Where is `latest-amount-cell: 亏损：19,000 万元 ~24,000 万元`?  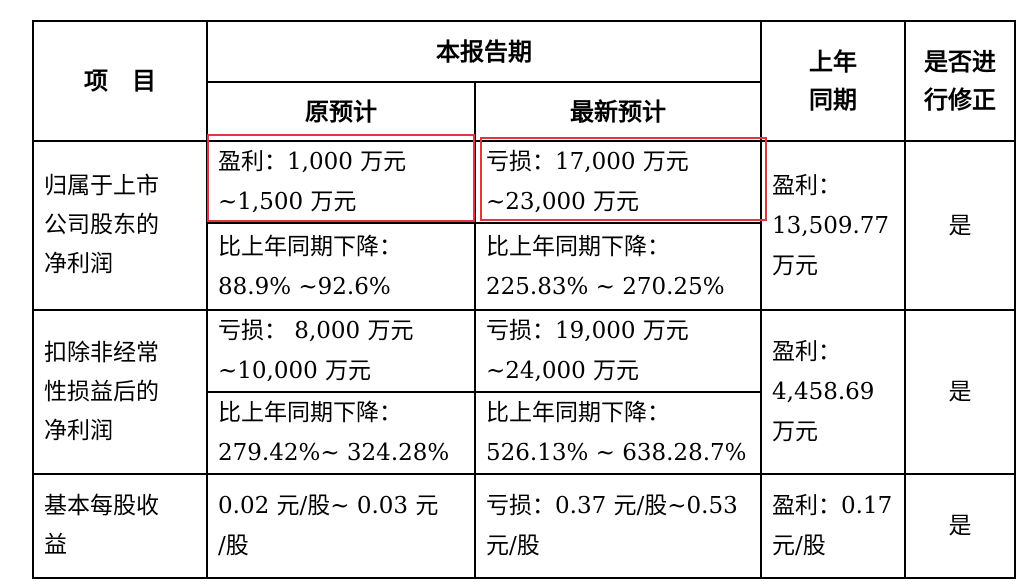 latest-amount-cell: 亏损：19,000 万元 ~24,000 万元 is located at coordinates (618, 351).